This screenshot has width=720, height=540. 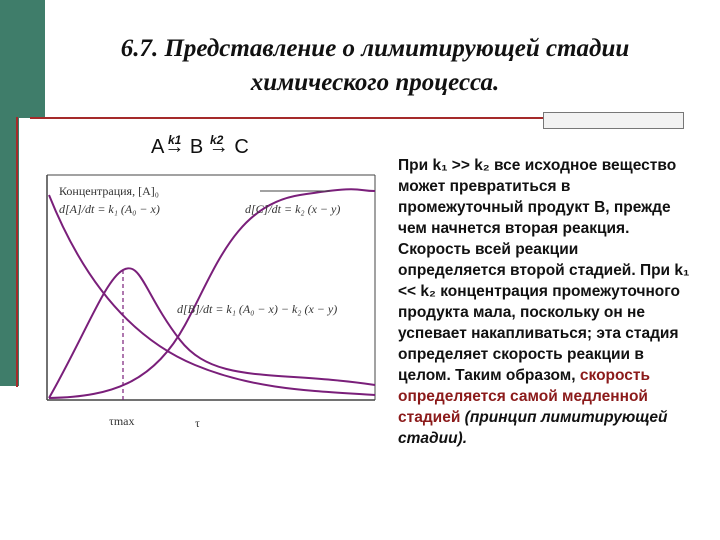 I want to click on rate-constant-k2: k2, so click(x=217, y=140).